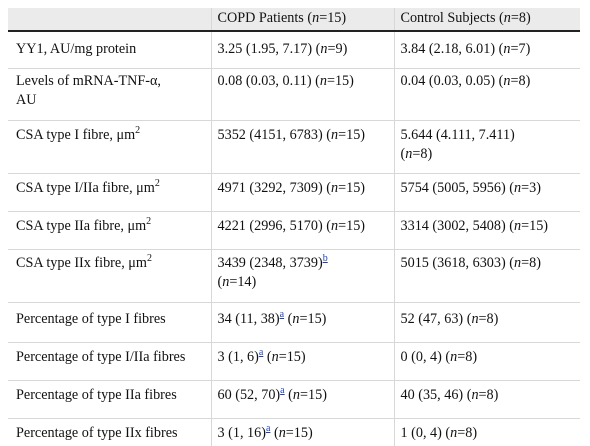 The width and height of the screenshot is (590, 446). I want to click on copd-cell: 4221 (2996, 5170) (n=15), so click(302, 231).